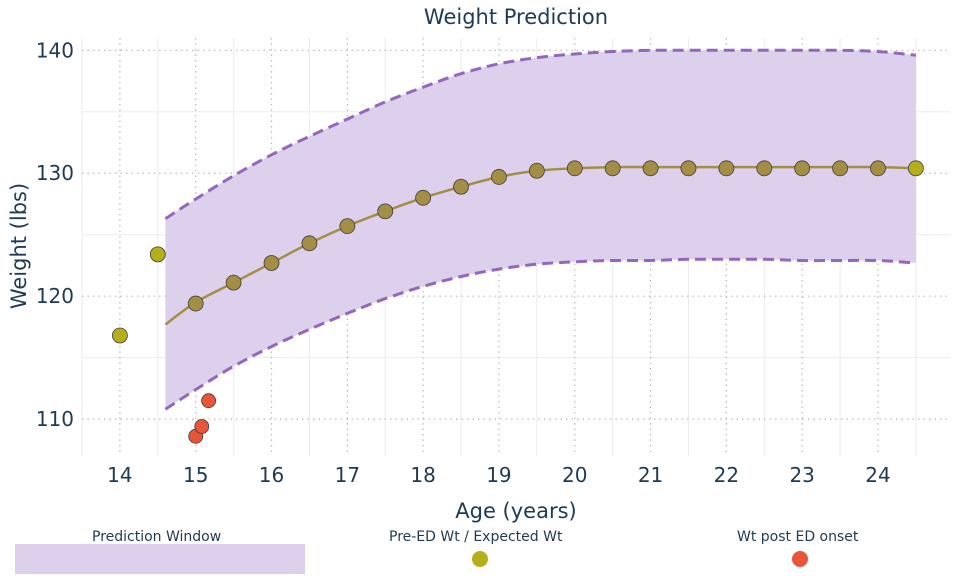 The height and width of the screenshot is (576, 960). What do you see at coordinates (476, 537) in the screenshot?
I see `legend-label-pre-ed-expected: Pre-ED Wt / Expected Wt` at bounding box center [476, 537].